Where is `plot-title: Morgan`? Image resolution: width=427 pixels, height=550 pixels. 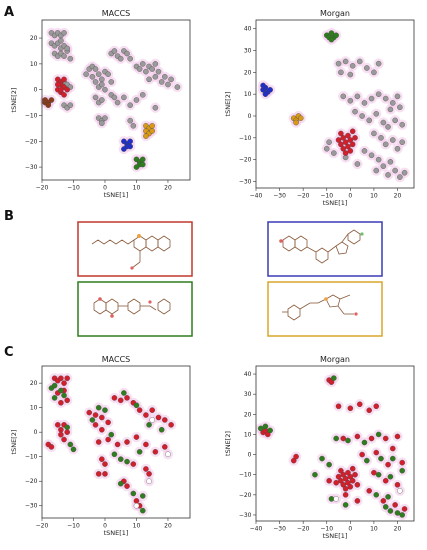
plot-title: Morgan is located at coordinates (335, 359).